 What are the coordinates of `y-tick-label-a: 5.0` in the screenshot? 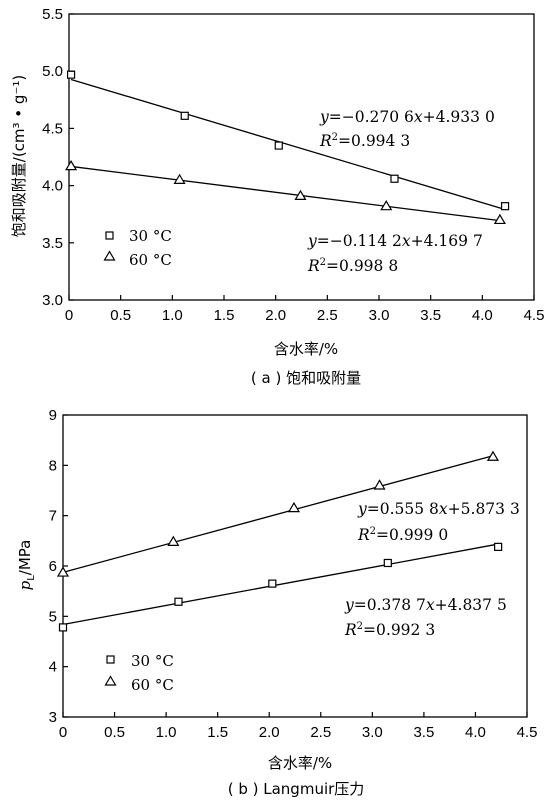 It's located at (52, 71).